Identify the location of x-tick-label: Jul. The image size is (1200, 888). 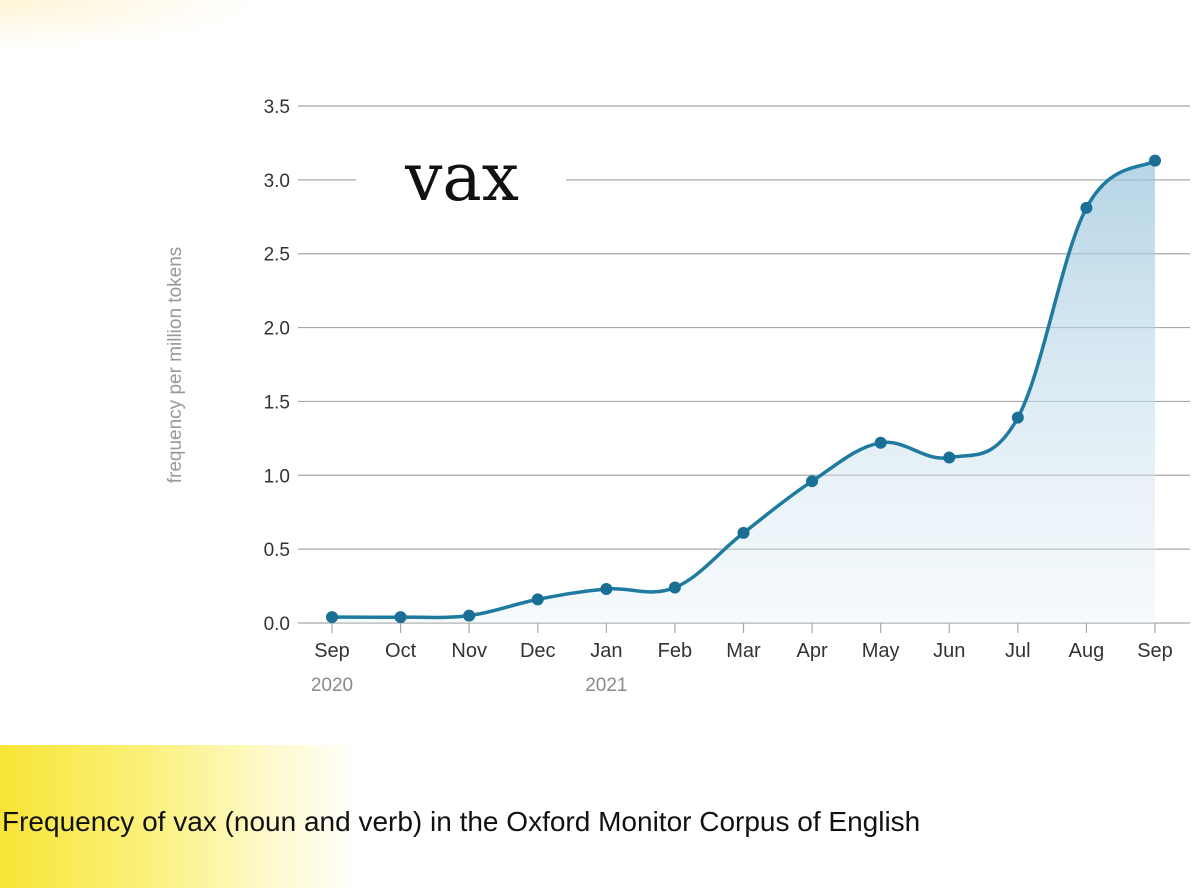
(1018, 651).